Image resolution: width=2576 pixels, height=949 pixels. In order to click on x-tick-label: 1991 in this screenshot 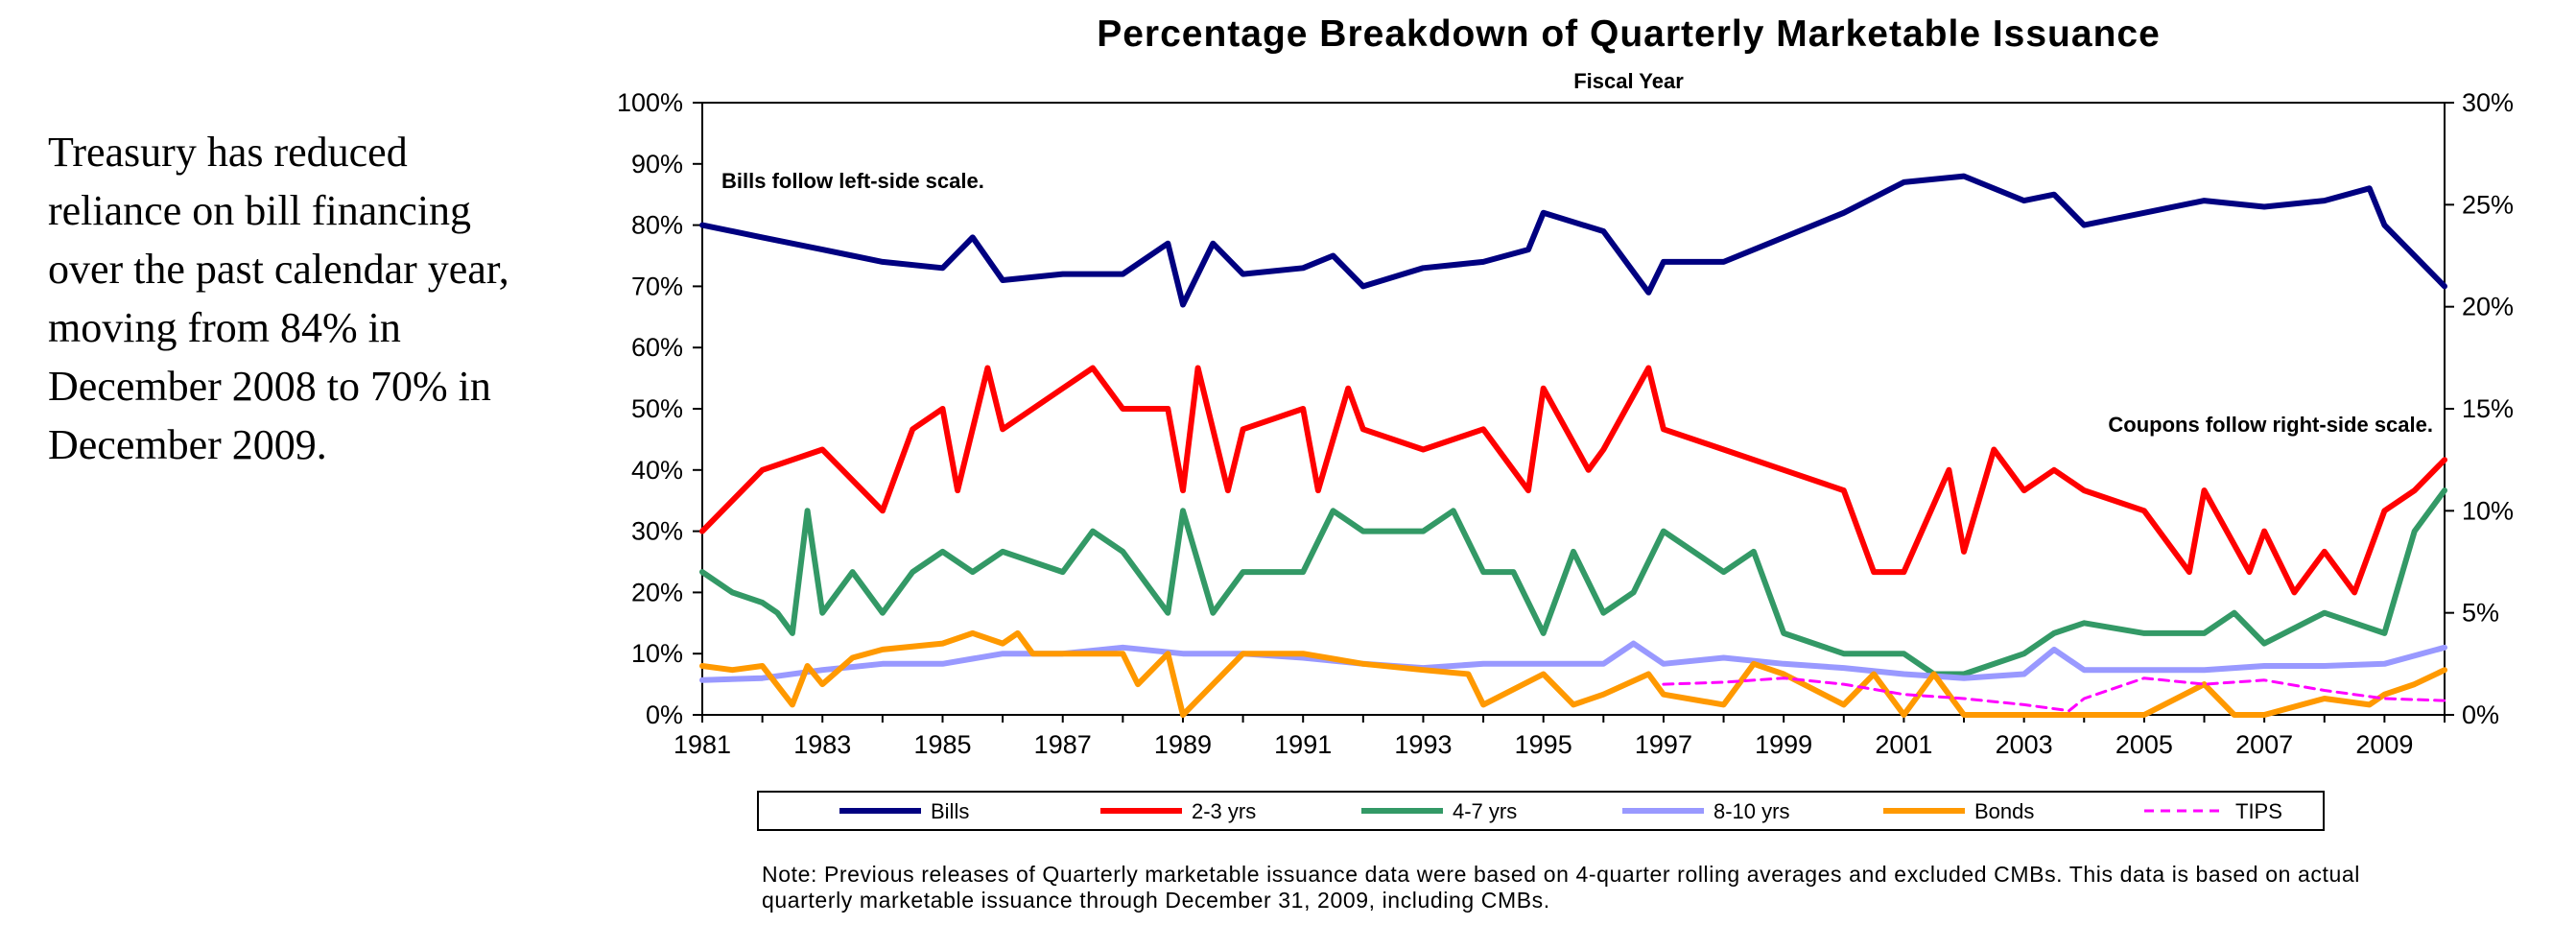, I will do `click(1303, 744)`.